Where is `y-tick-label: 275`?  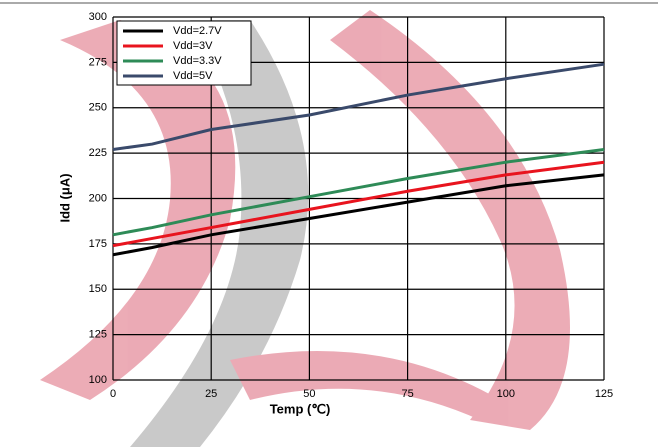
y-tick-label: 275 is located at coordinates (98, 62).